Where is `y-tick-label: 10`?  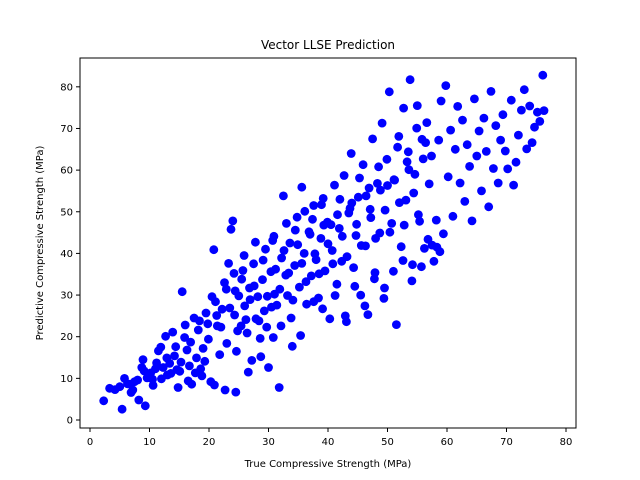
y-tick-label: 10 is located at coordinates (66, 379).